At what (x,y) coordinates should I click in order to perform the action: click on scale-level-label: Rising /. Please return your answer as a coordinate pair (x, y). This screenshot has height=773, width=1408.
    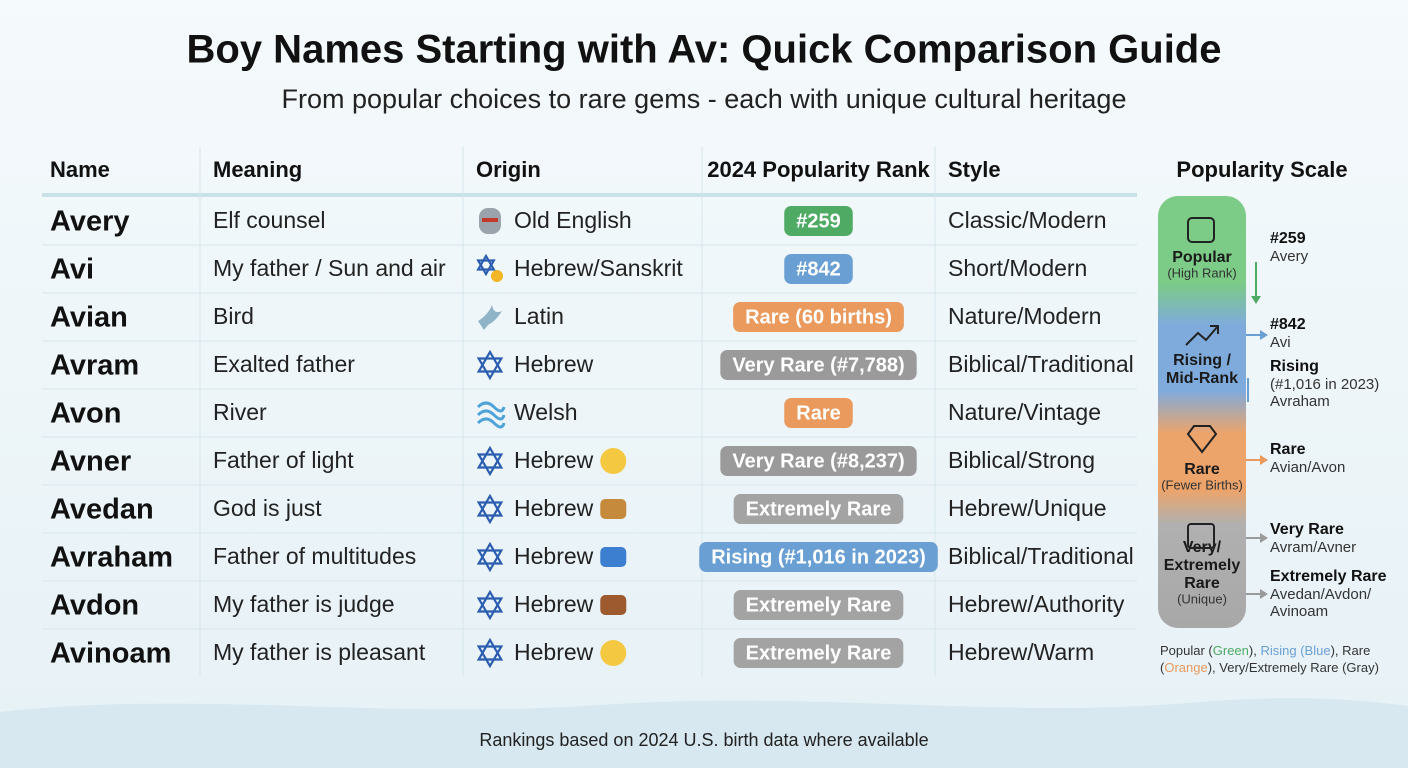
    Looking at the image, I should click on (1202, 360).